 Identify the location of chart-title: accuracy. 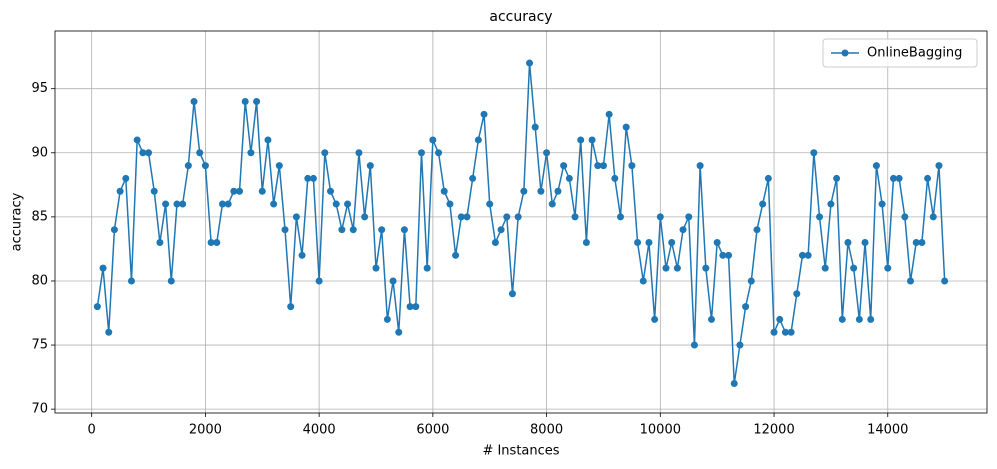
(520, 17).